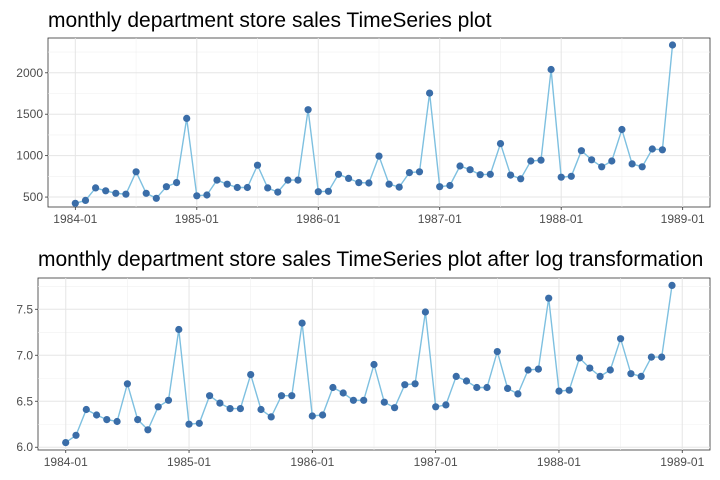  What do you see at coordinates (29, 114) in the screenshot?
I see `y-tick-label: 1500` at bounding box center [29, 114].